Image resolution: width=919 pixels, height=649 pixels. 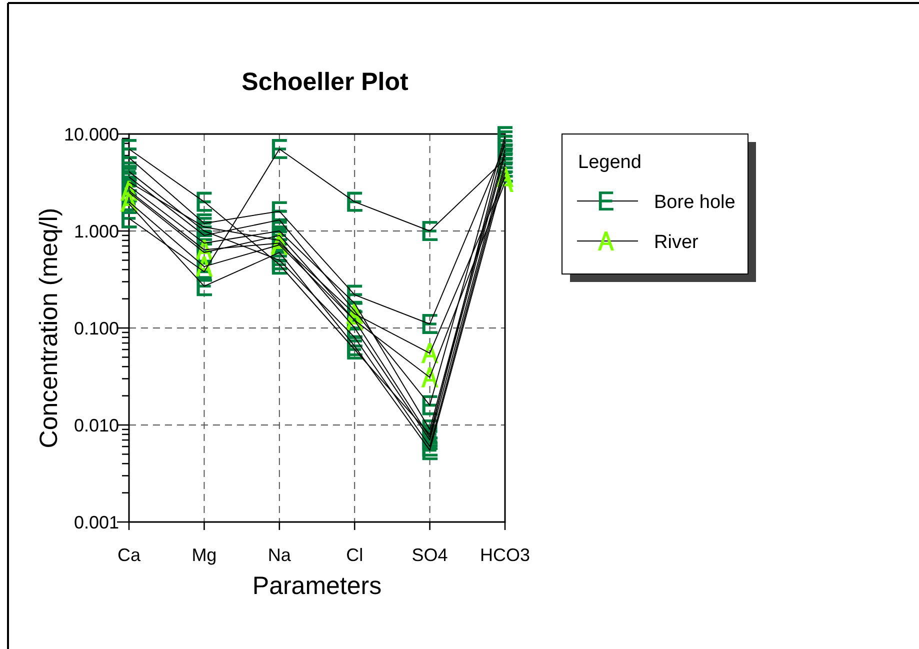 What do you see at coordinates (49, 328) in the screenshot?
I see `y-axis-title: Concentration (meq/l)` at bounding box center [49, 328].